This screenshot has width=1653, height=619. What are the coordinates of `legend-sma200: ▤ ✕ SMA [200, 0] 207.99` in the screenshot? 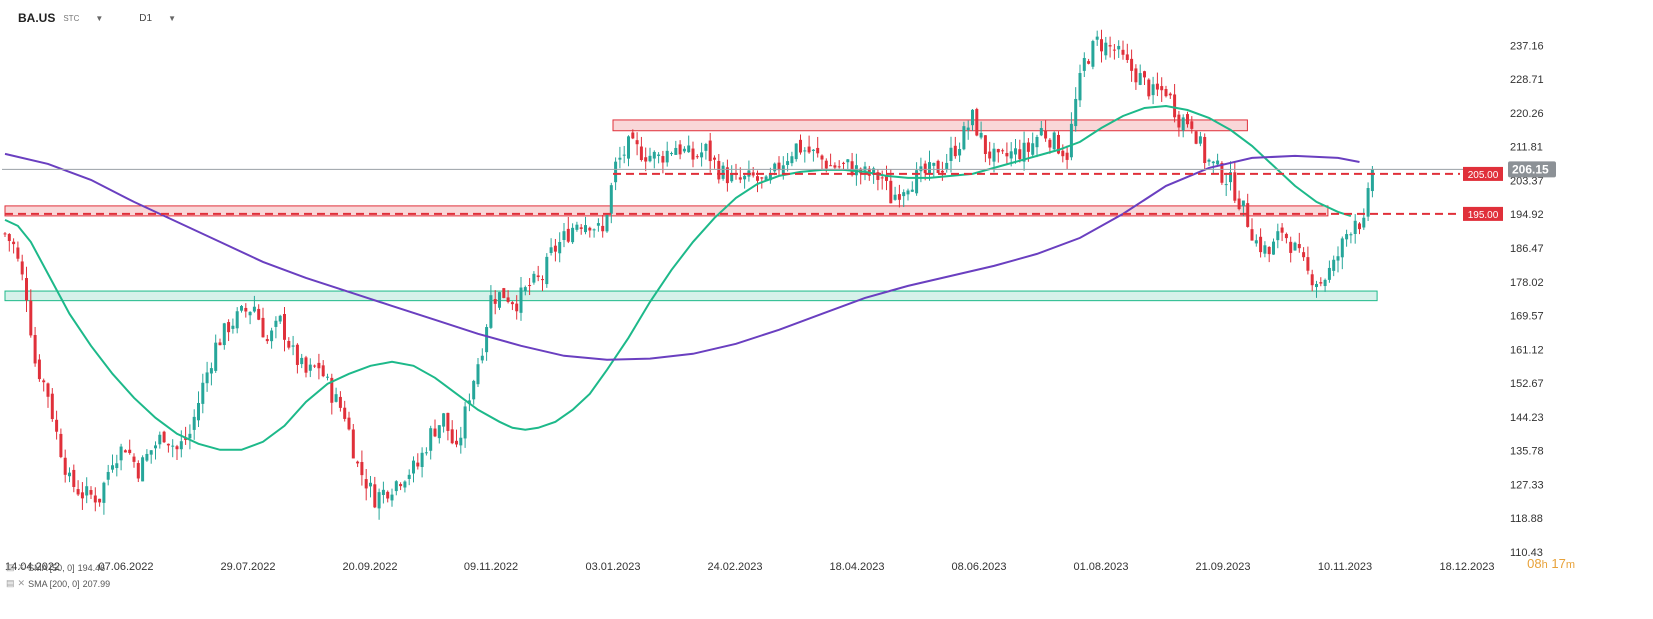 It's located at (58, 583).